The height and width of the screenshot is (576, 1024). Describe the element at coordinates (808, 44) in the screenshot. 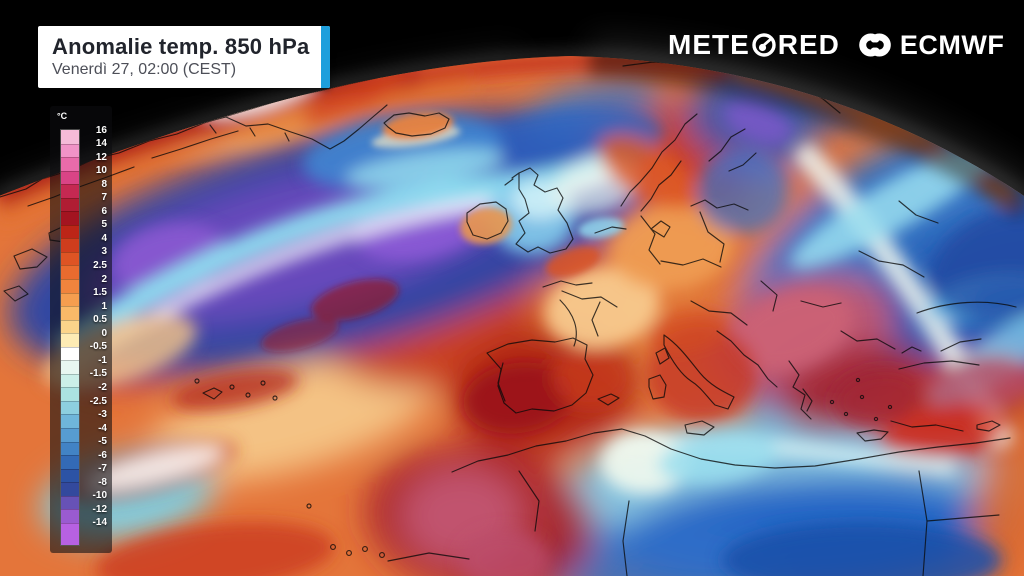

I see `meteored-text-post: RED` at that location.